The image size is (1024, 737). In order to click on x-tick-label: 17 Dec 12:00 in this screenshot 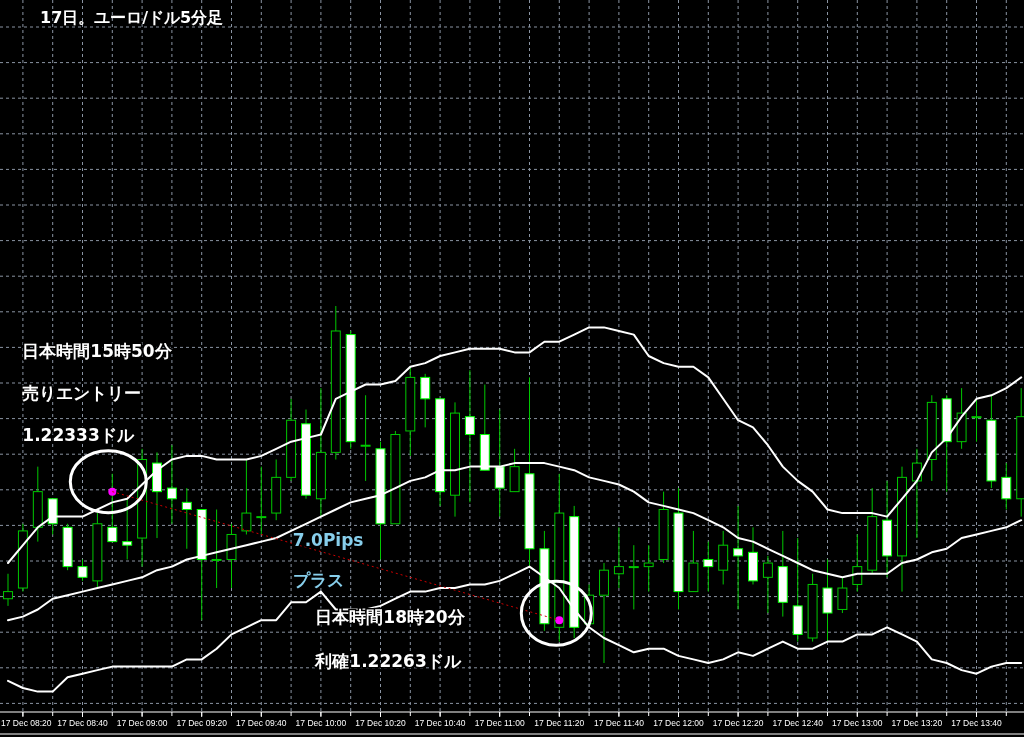, I will do `click(679, 723)`.